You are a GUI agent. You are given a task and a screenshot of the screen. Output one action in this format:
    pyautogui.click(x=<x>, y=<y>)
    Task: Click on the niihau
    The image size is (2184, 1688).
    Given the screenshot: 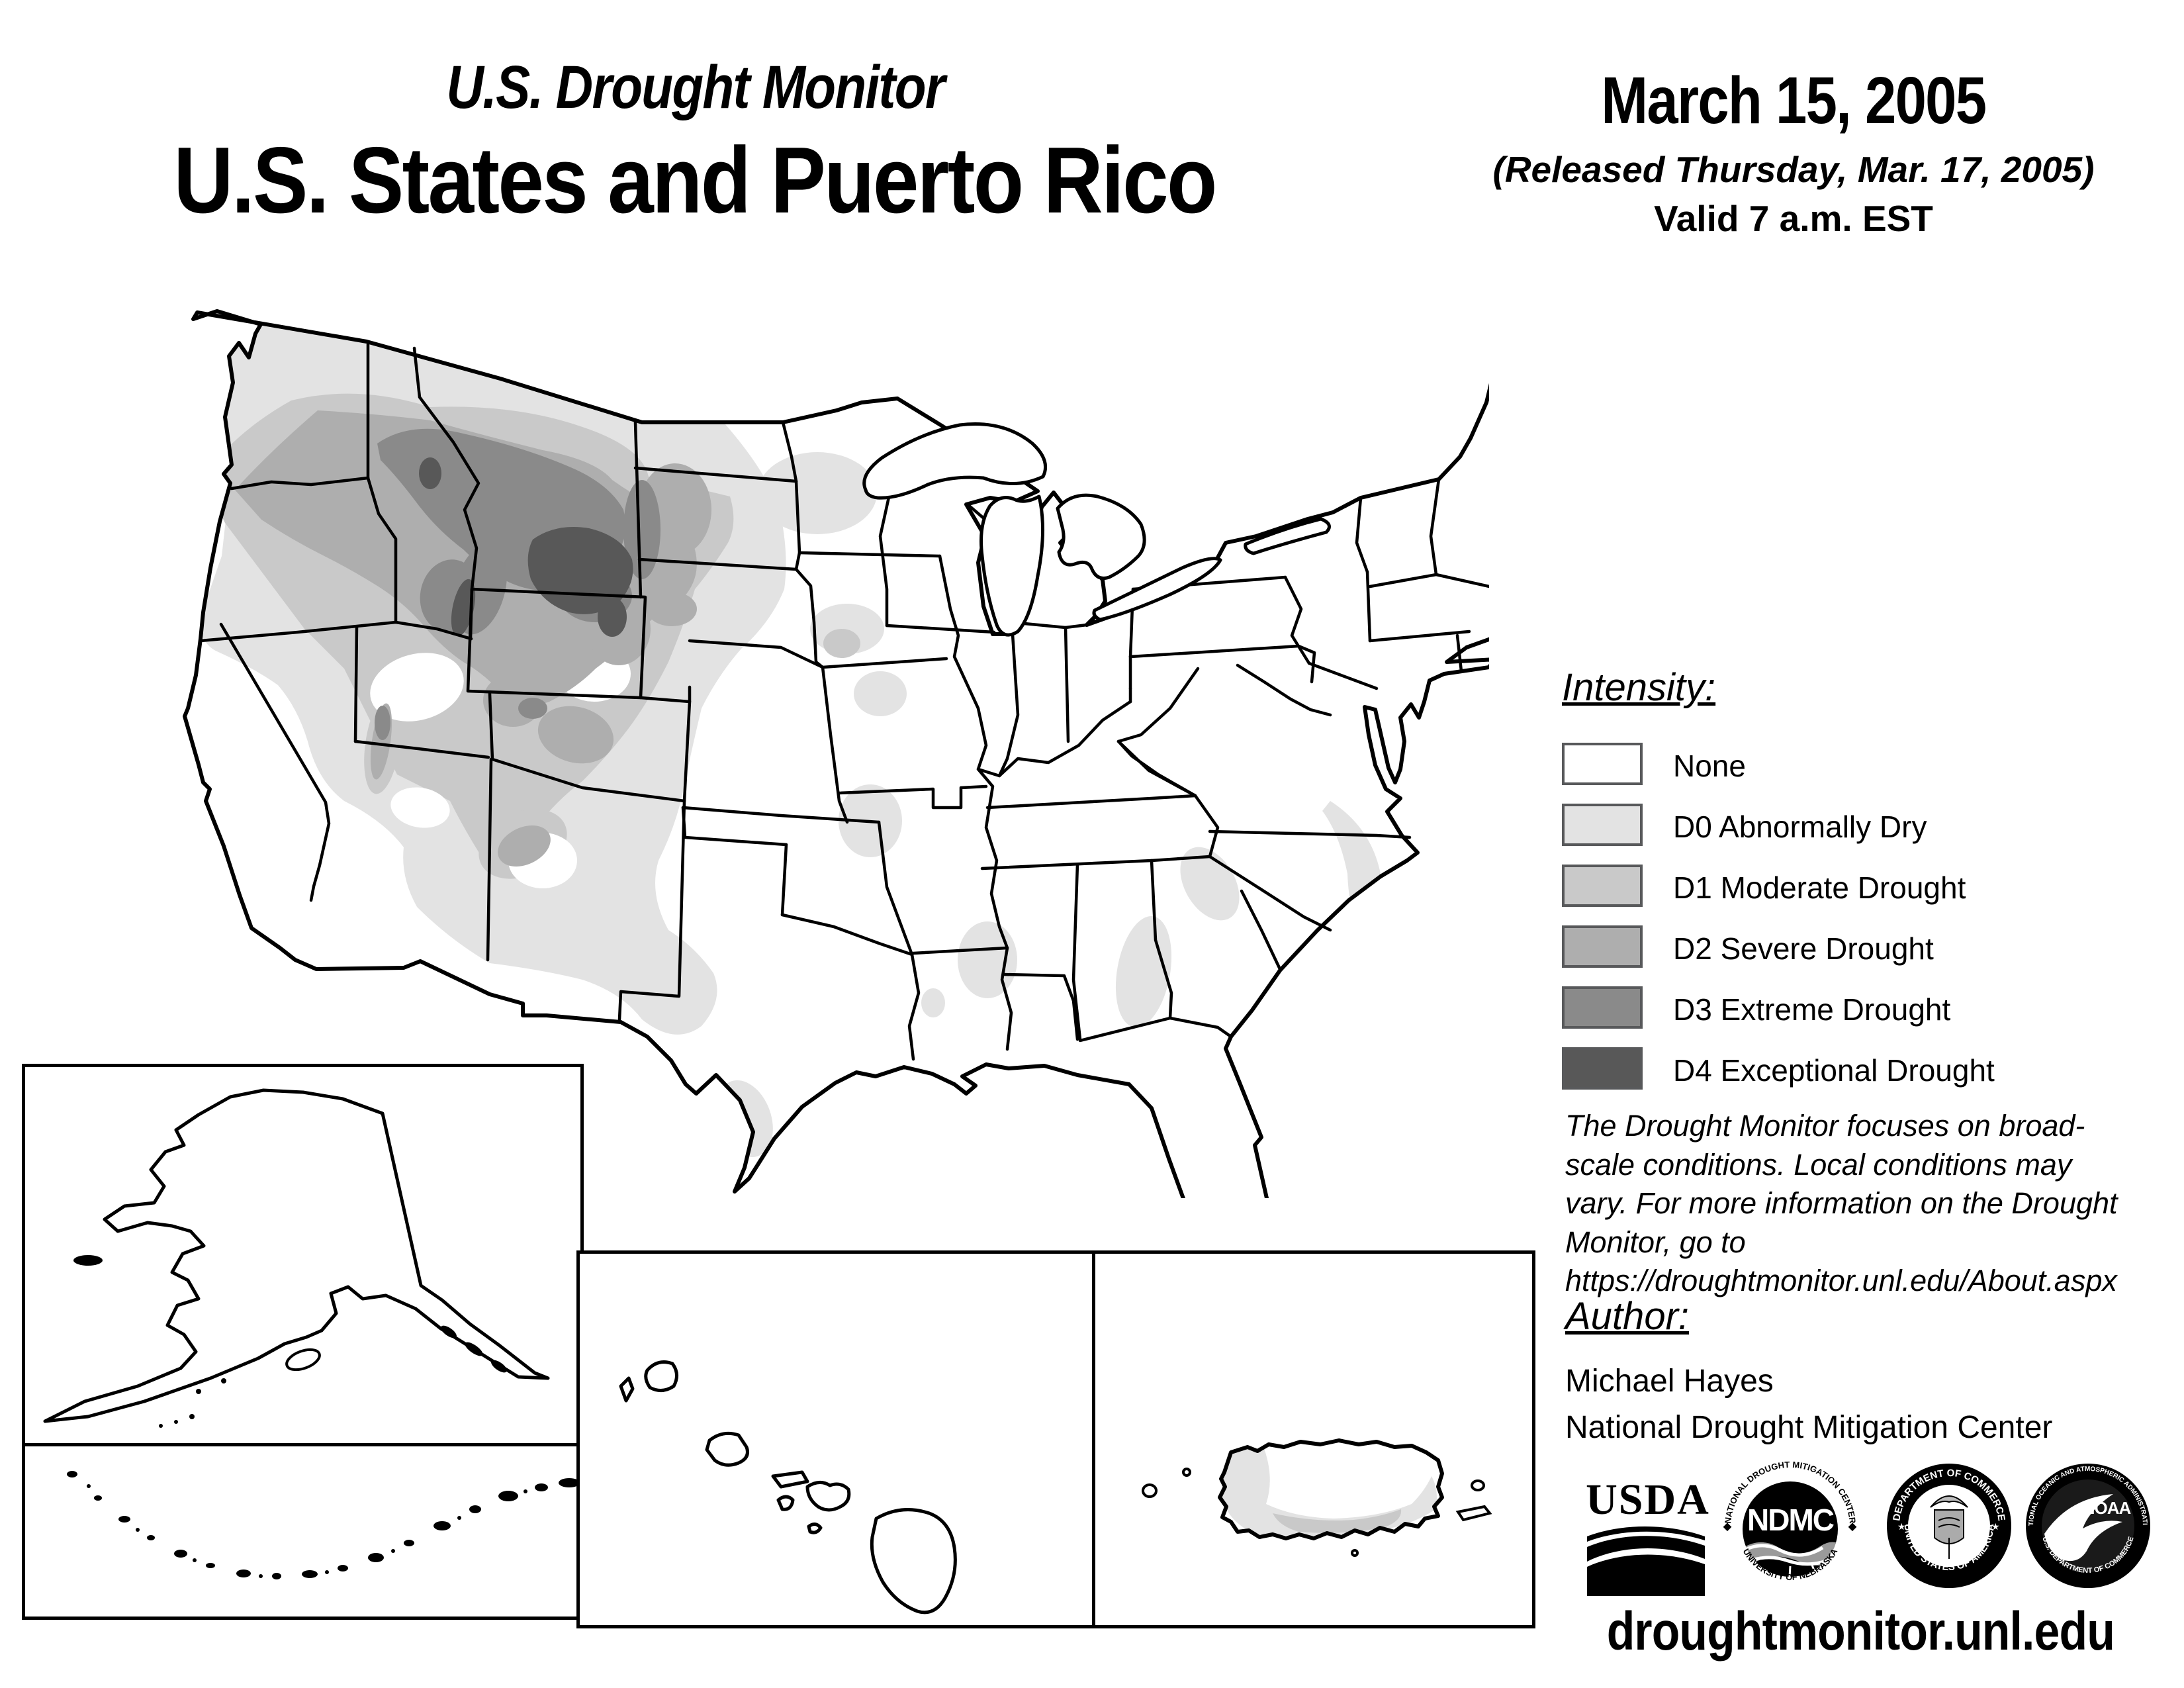 What is the action you would take?
    pyautogui.click(x=627, y=1389)
    